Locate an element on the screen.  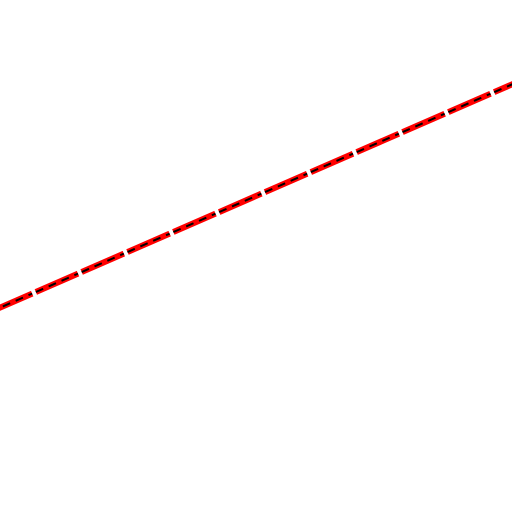
line-segment-red is located at coordinates (17, 300).